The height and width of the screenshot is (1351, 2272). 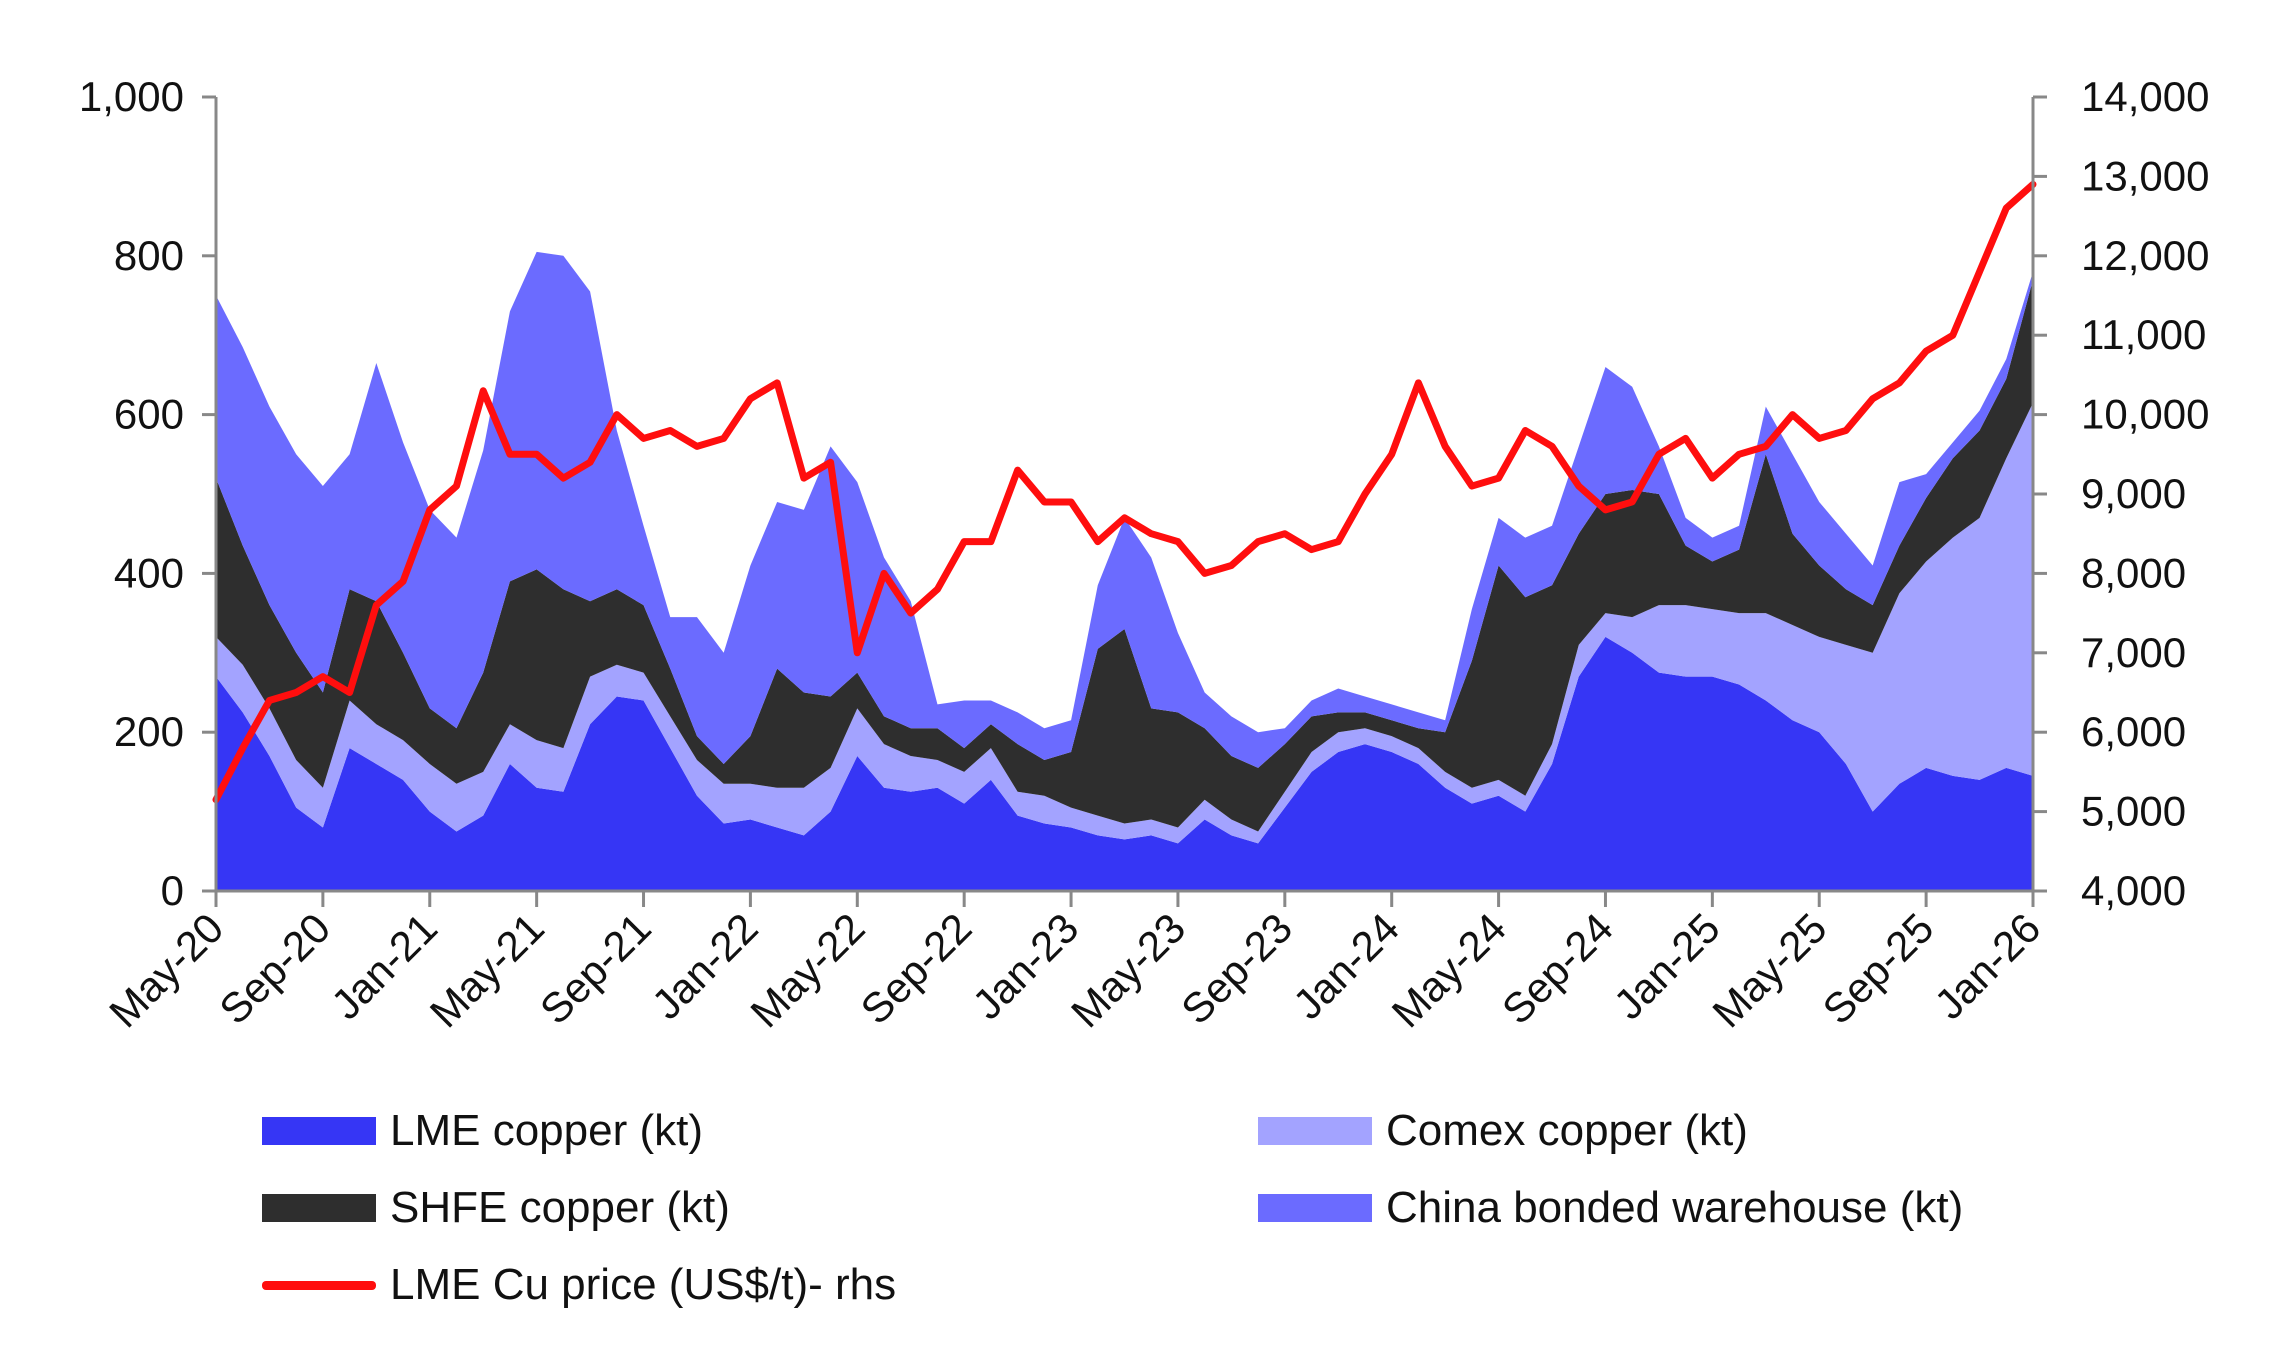 What do you see at coordinates (916, 968) in the screenshot?
I see `x-tick-label: Sep-22` at bounding box center [916, 968].